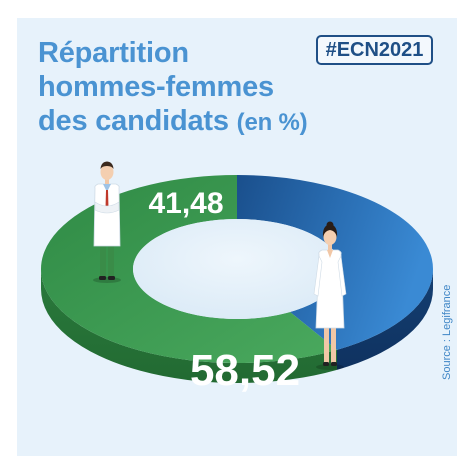 This screenshot has width=474, height=474. I want to click on data-labels: 41,48 58,52, so click(224, 291).